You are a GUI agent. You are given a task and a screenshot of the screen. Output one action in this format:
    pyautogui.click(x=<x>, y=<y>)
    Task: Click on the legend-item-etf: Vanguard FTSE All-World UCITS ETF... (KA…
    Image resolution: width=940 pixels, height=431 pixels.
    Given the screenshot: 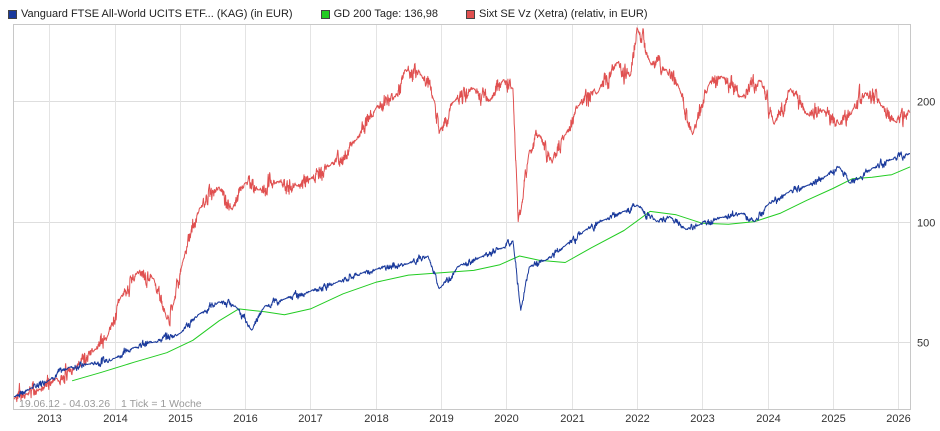 What is the action you would take?
    pyautogui.click(x=150, y=14)
    